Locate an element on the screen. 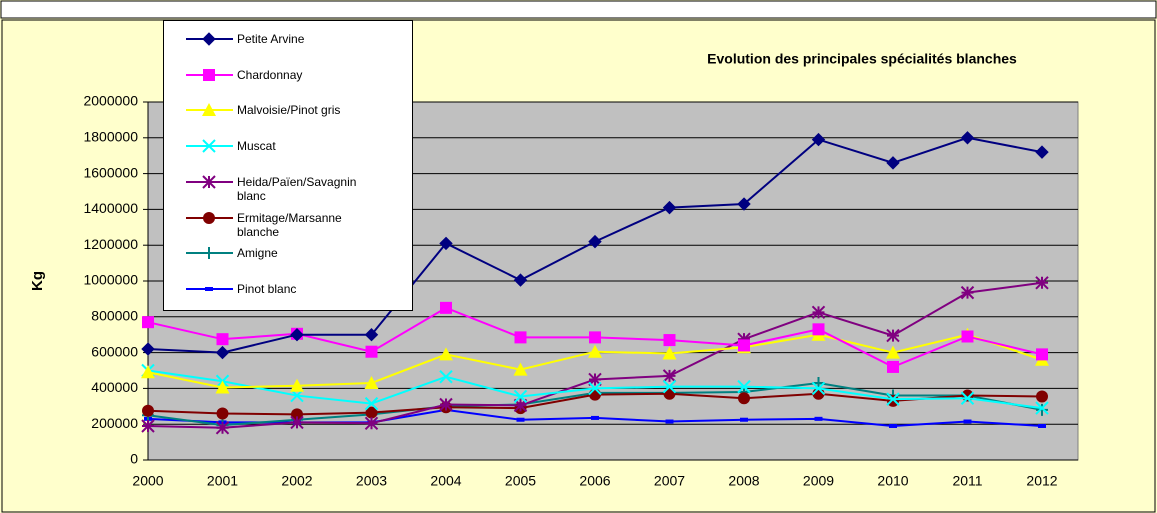 Image resolution: width=1157 pixels, height=513 pixels. legend-label: Petite Arvine is located at coordinates (271, 39).